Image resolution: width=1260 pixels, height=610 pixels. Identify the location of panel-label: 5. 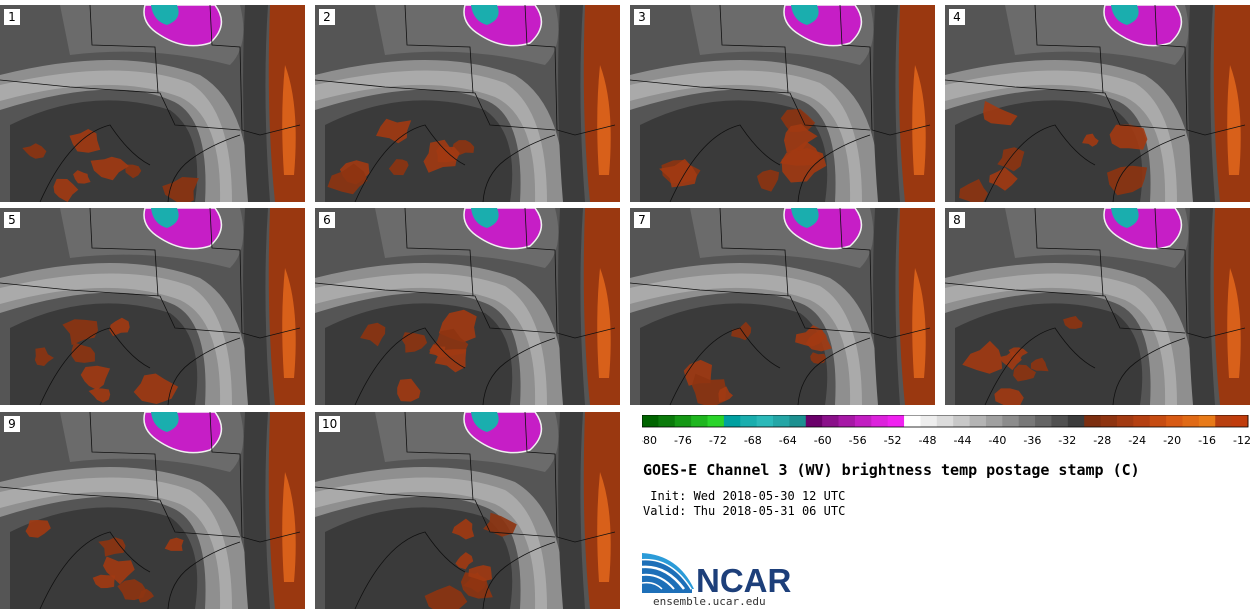
(12, 220).